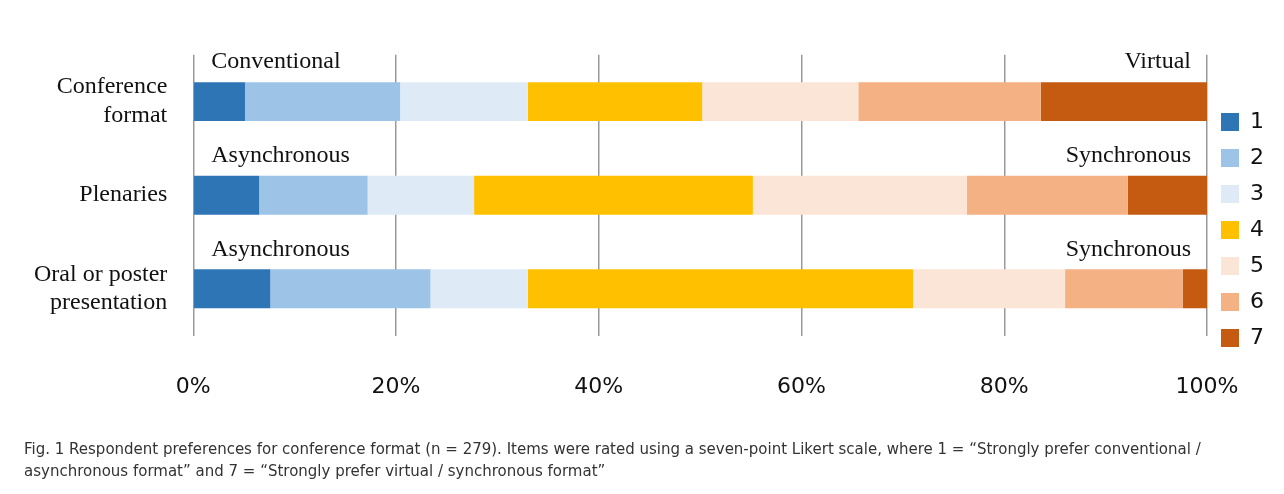 Image resolution: width=1284 pixels, height=494 pixels. I want to click on x-tick-label: 0%, so click(193, 385).